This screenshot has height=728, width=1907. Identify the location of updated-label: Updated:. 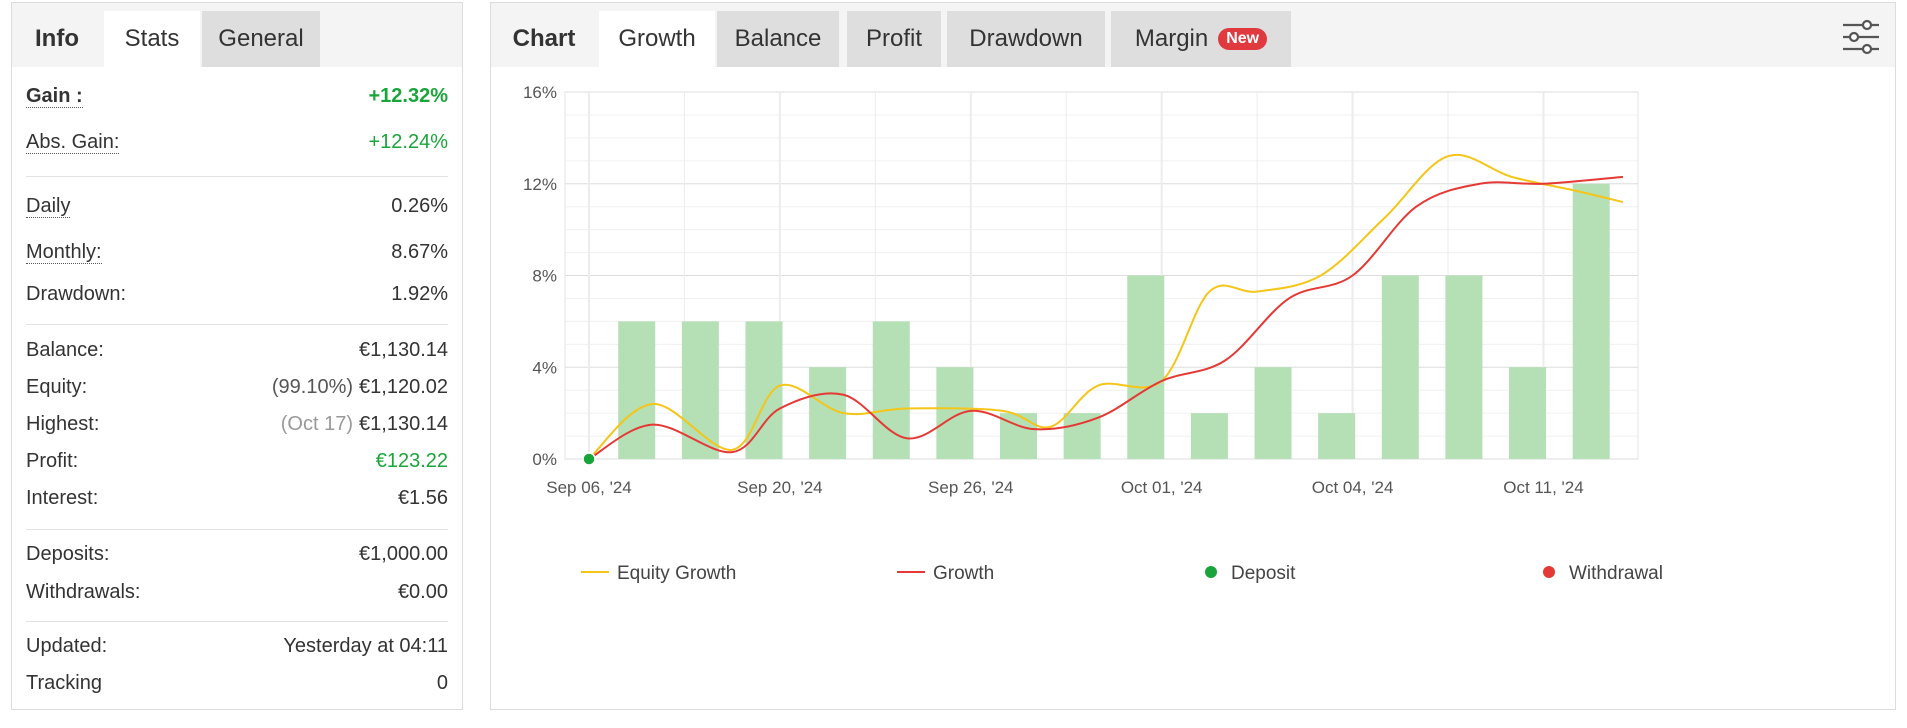
(67, 646).